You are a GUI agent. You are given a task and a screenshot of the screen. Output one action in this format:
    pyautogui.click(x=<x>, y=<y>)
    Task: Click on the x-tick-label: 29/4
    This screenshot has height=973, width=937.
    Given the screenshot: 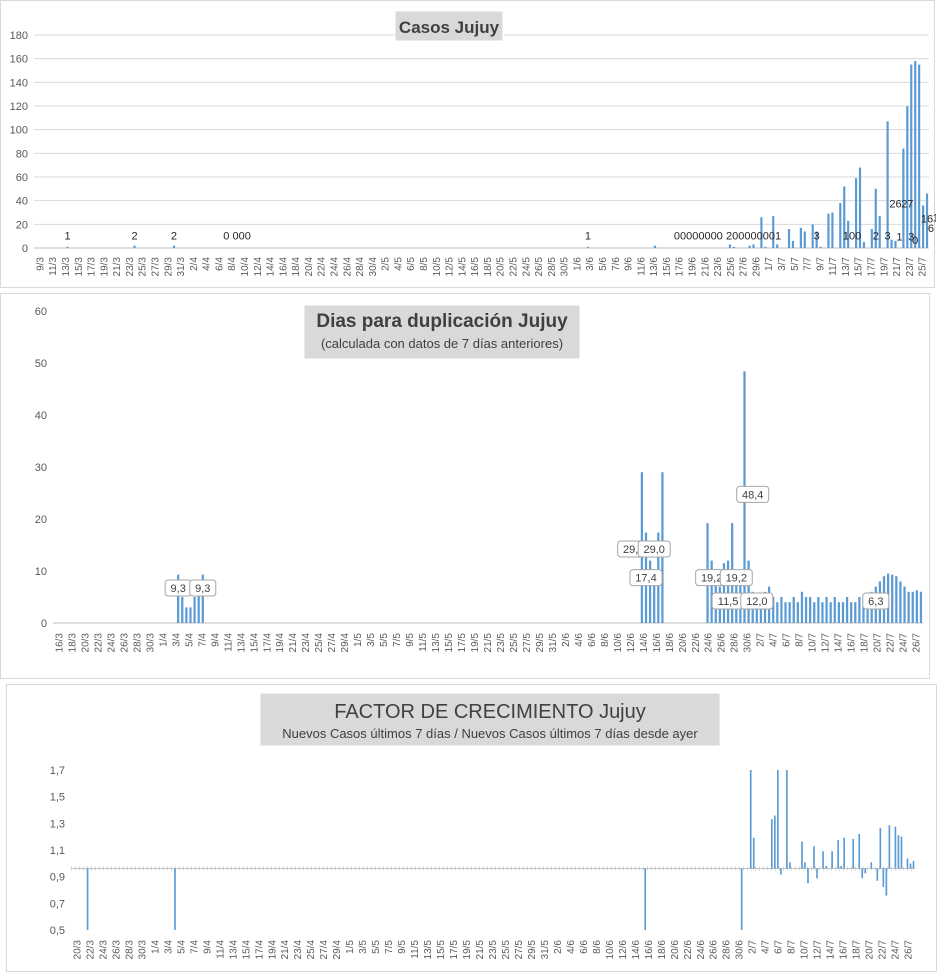 What is the action you would take?
    pyautogui.click(x=337, y=950)
    